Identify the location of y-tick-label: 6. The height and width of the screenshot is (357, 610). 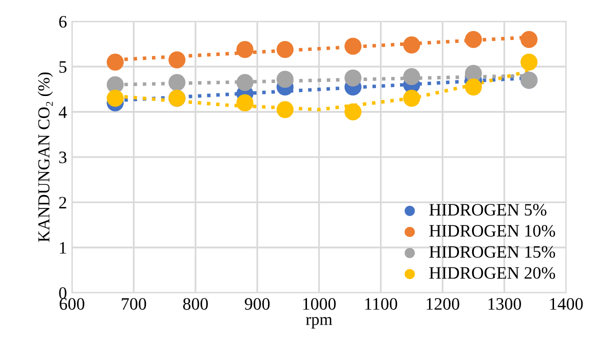
(63, 22).